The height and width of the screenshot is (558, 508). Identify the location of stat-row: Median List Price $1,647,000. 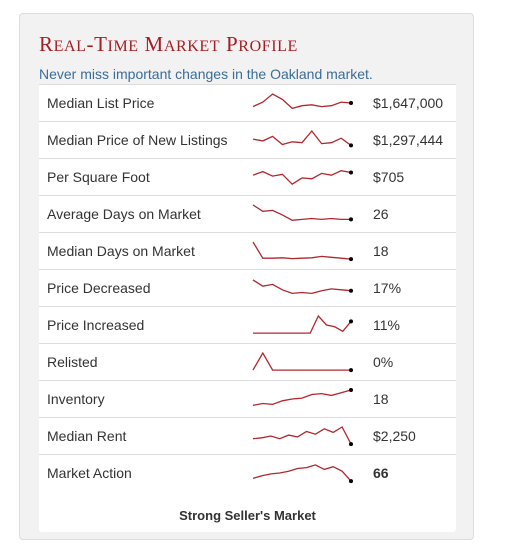
(247, 102).